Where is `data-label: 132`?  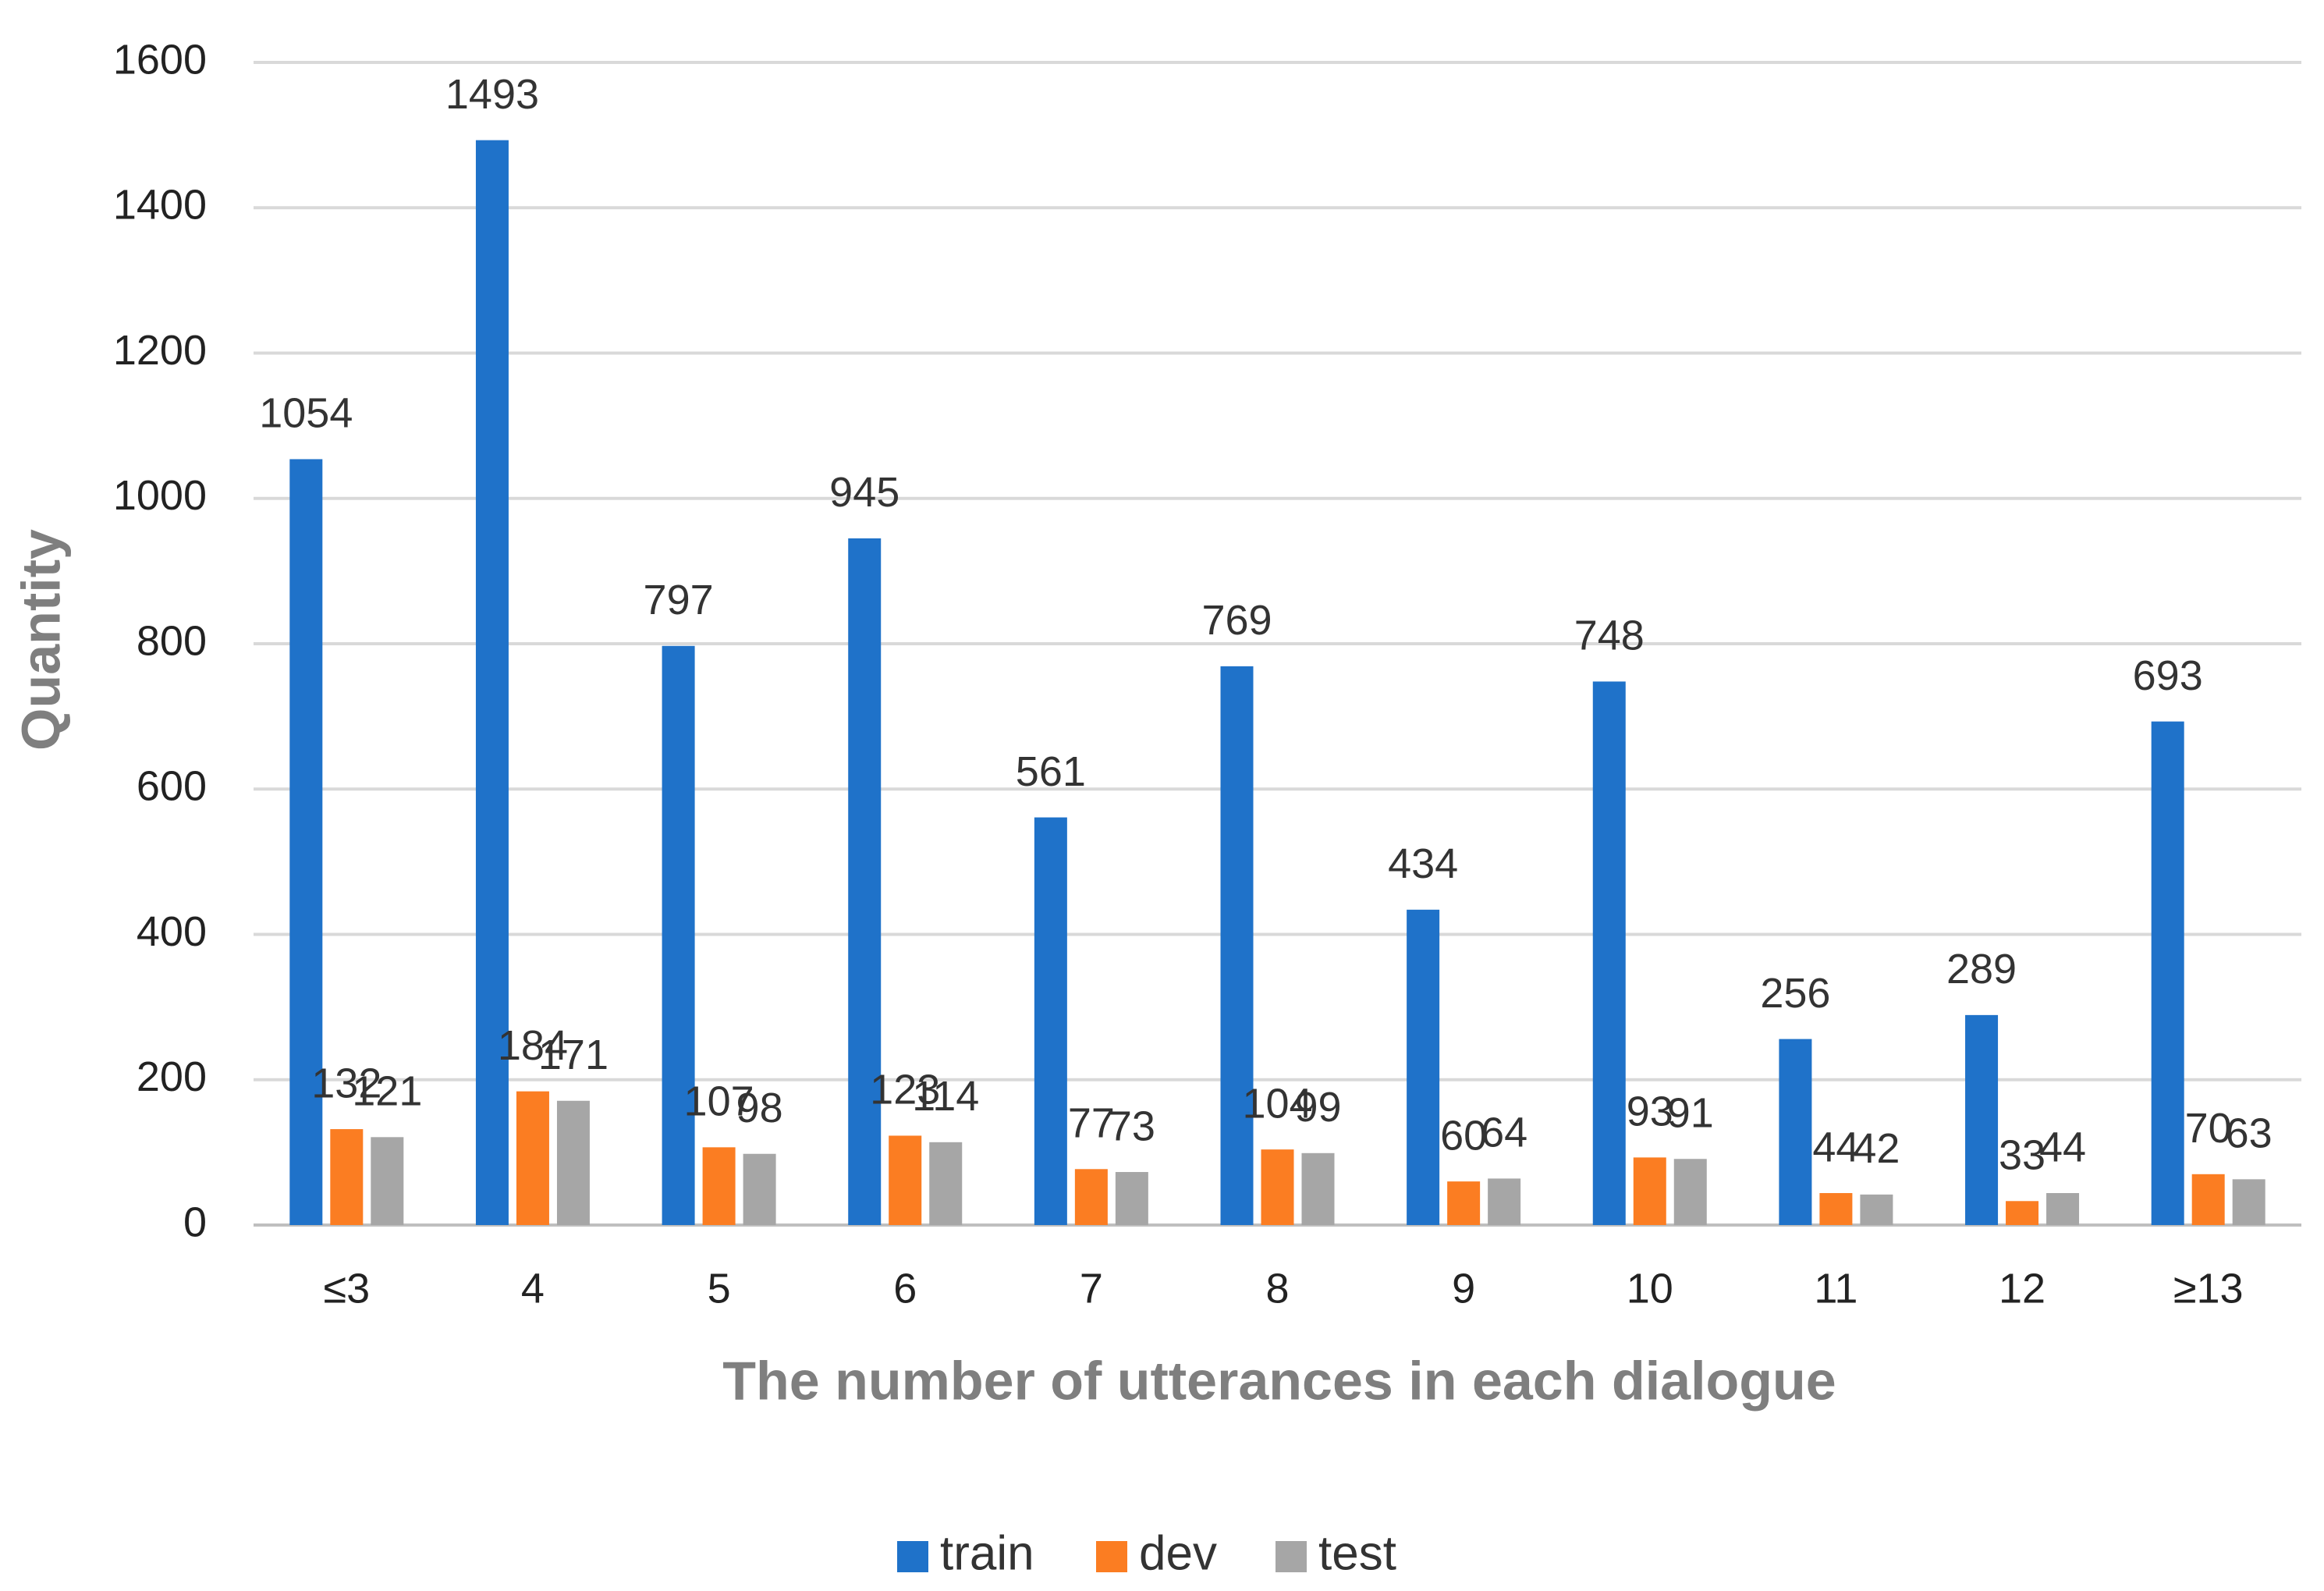 data-label: 132 is located at coordinates (346, 1083).